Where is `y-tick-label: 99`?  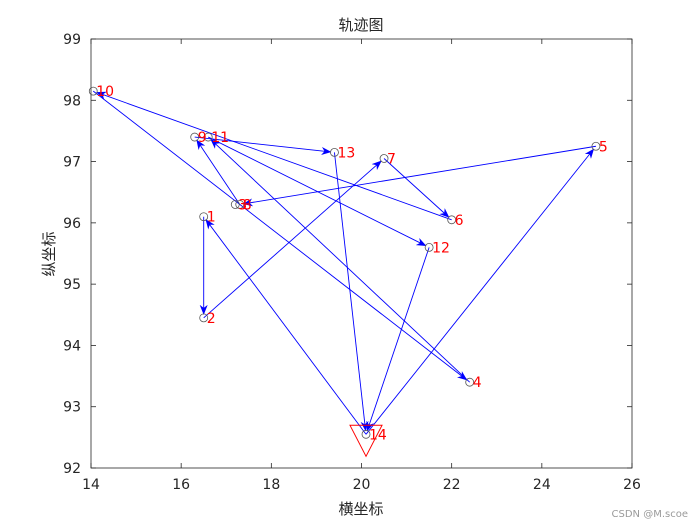 y-tick-label: 99 is located at coordinates (72, 40).